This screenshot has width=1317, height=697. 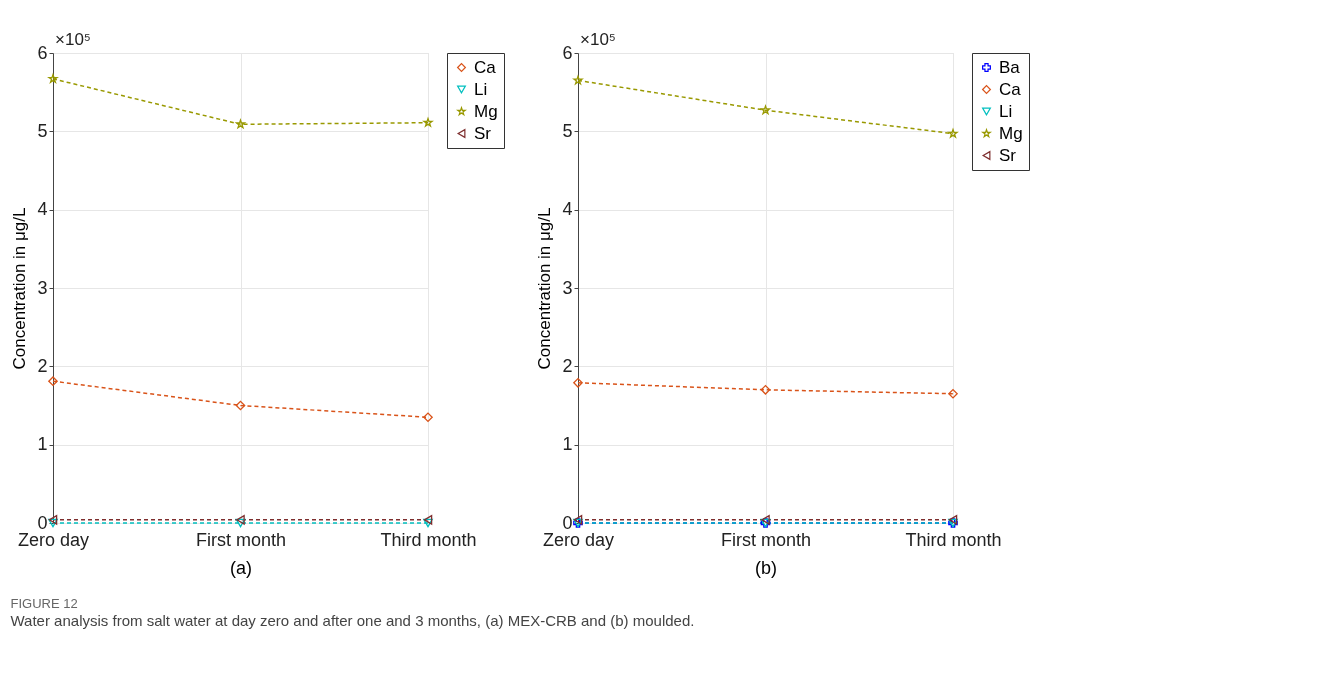 I want to click on text: Water analysis from salt water at day zero and after one and 3 months, (a) MEX-CRB and (b) moulded., so click(x=352, y=620).